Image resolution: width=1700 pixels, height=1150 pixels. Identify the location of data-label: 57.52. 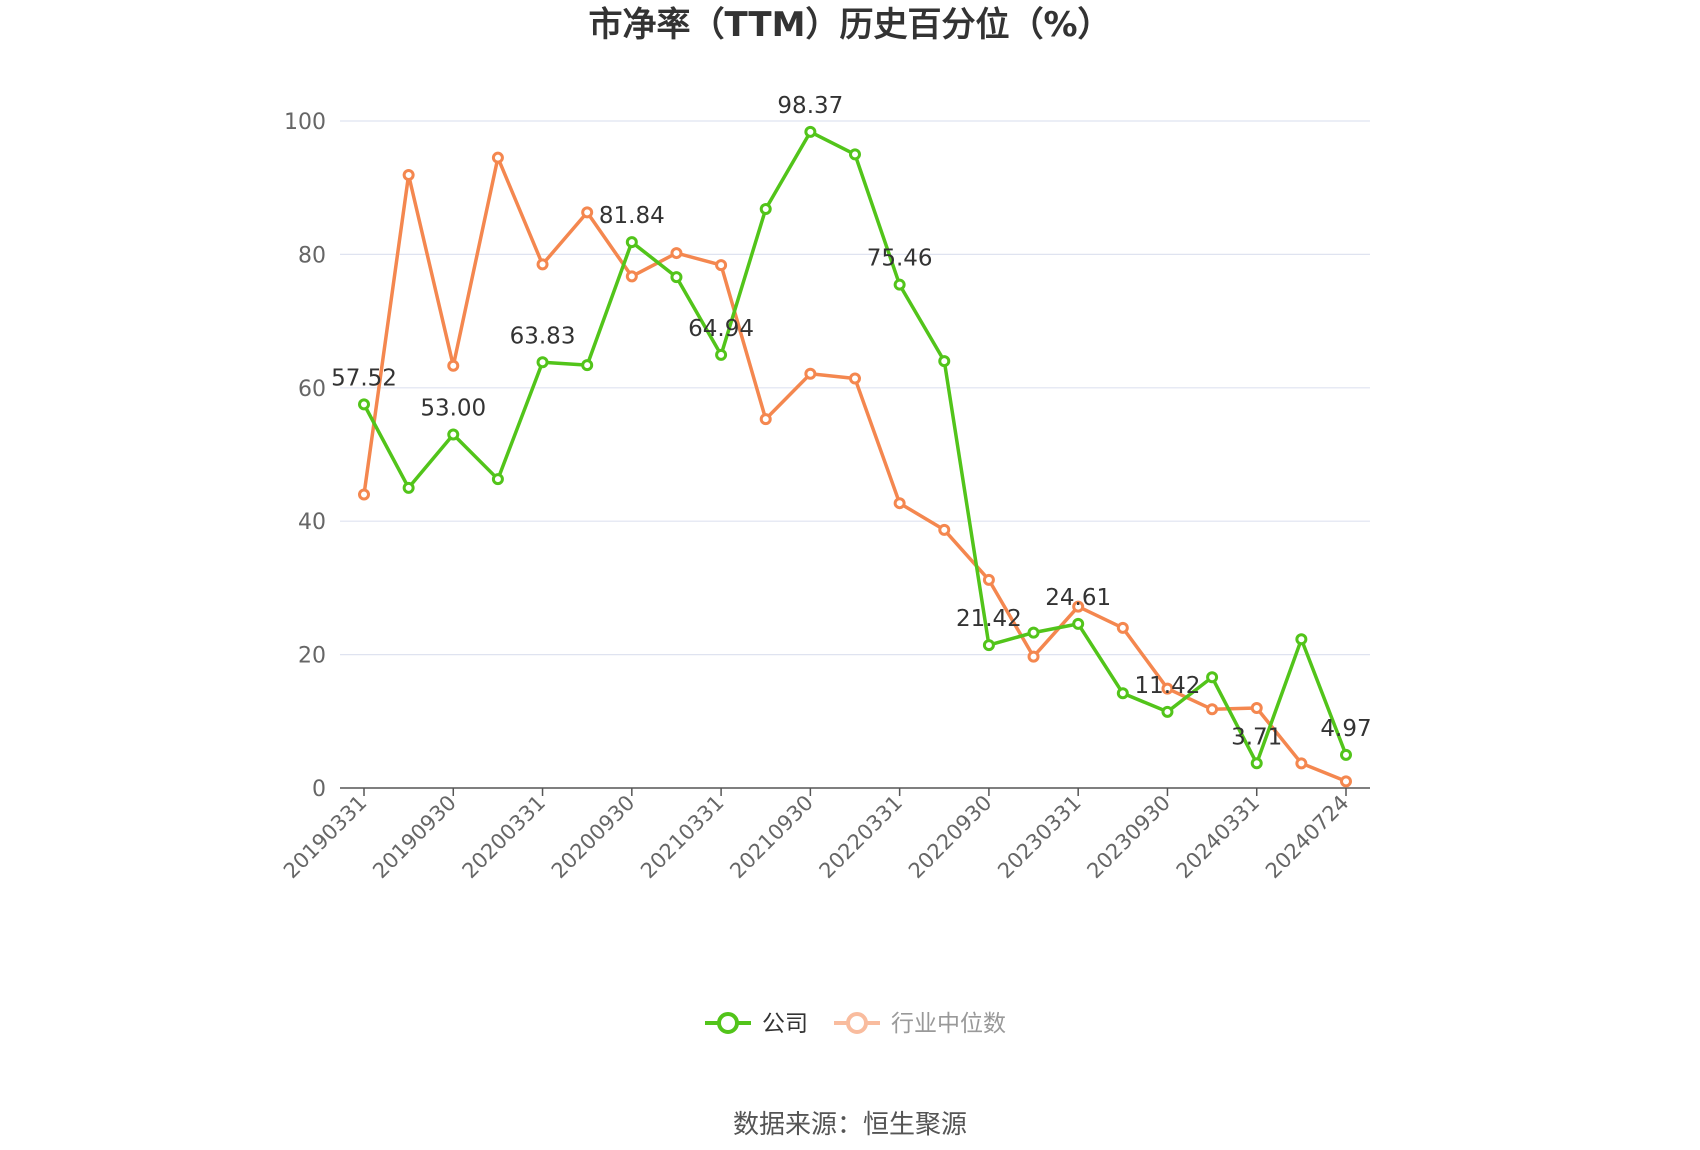
(364, 378).